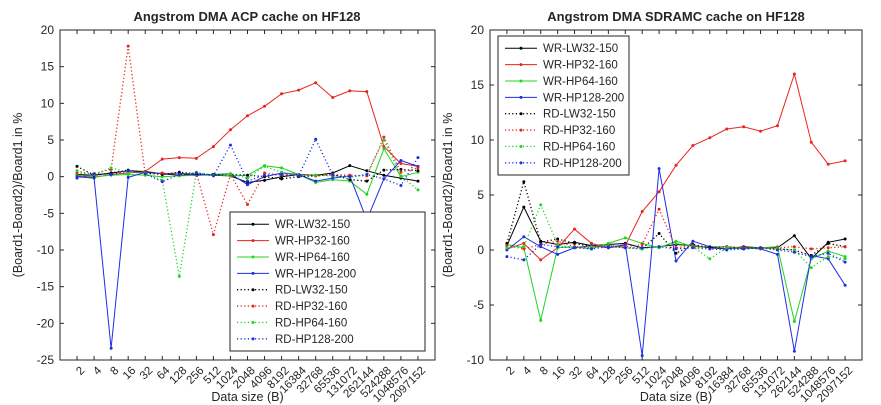  Describe the element at coordinates (312, 225) in the screenshot. I see `legend-label: WR-LW32-150` at that location.